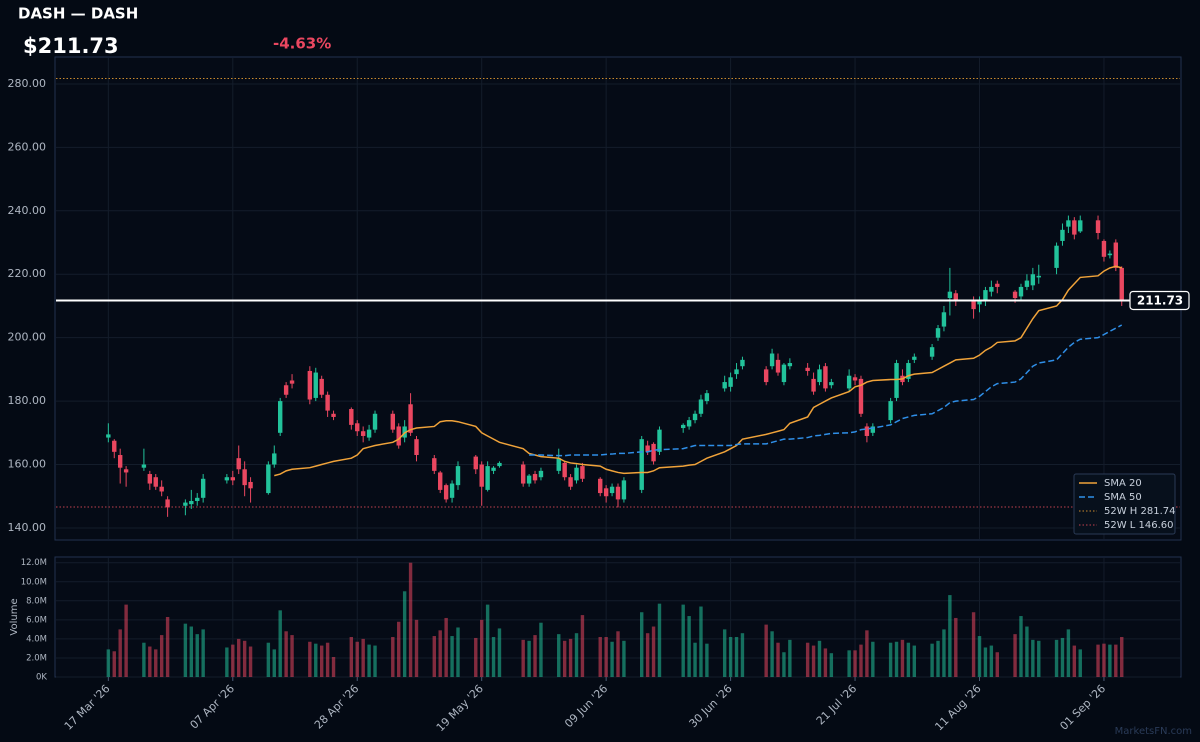 The width and height of the screenshot is (1200, 742). What do you see at coordinates (1159, 300) in the screenshot?
I see `last-price-box` at bounding box center [1159, 300].